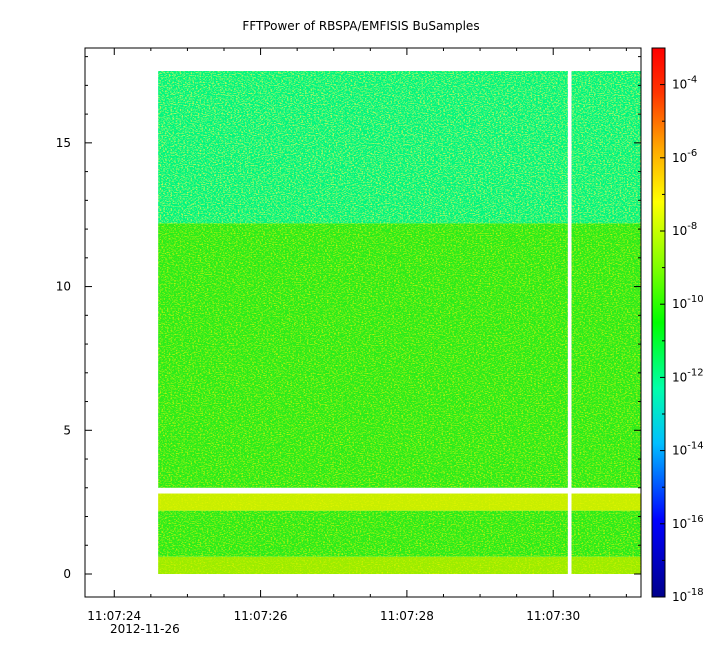 Image resolution: width=724 pixels, height=656 pixels. What do you see at coordinates (261, 616) in the screenshot?
I see `x-tick-label: 11:07:26` at bounding box center [261, 616].